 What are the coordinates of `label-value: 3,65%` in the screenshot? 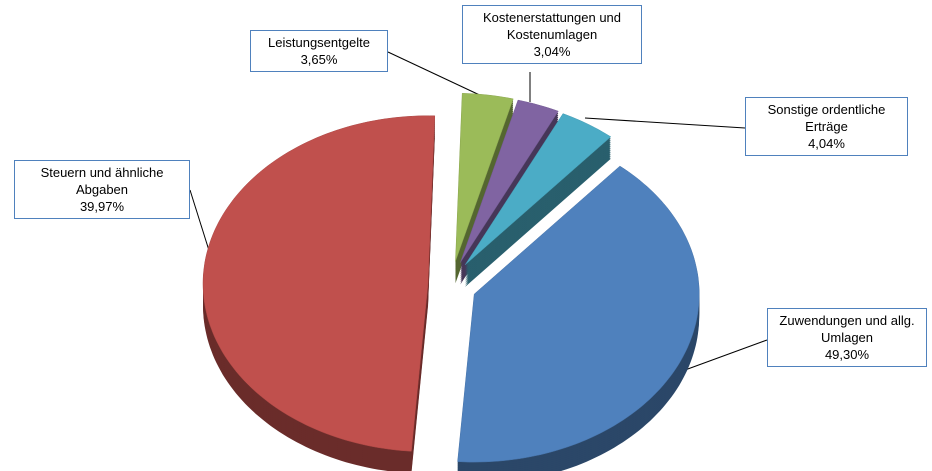 It's located at (319, 59).